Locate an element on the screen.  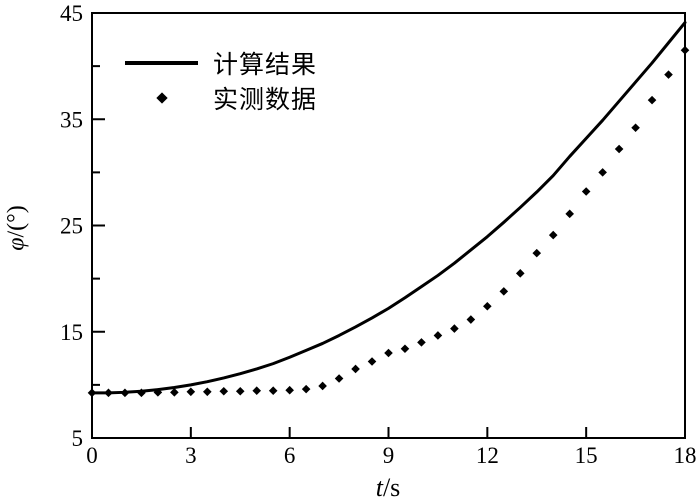
x-axis-label-unit: /s is located at coordinates (391, 487).